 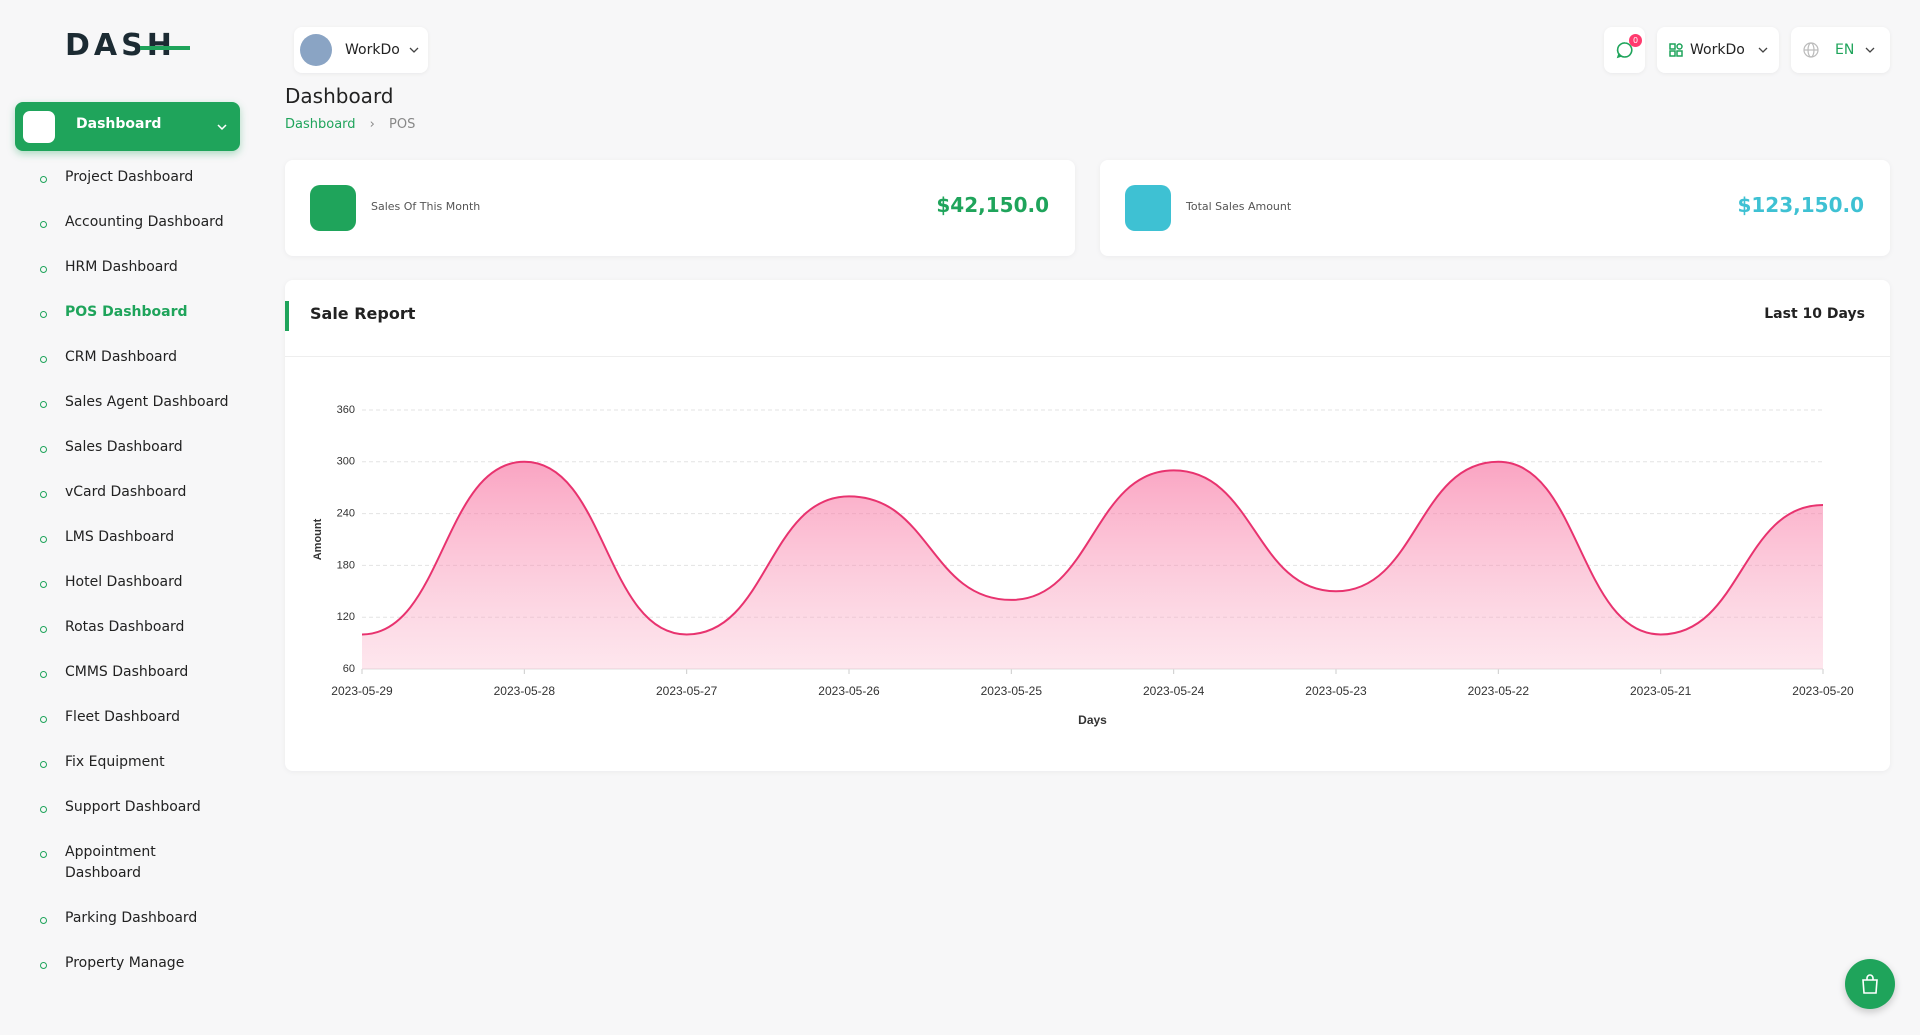 What do you see at coordinates (165, 48) in the screenshot?
I see `logo-accent` at bounding box center [165, 48].